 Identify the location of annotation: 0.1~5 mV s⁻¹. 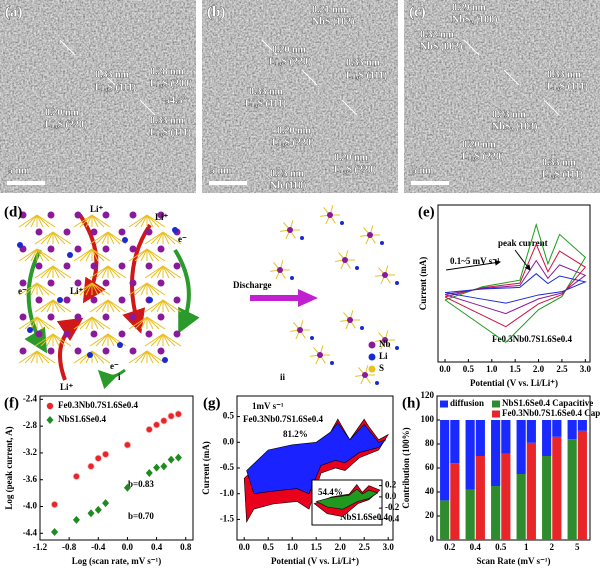
(475, 261).